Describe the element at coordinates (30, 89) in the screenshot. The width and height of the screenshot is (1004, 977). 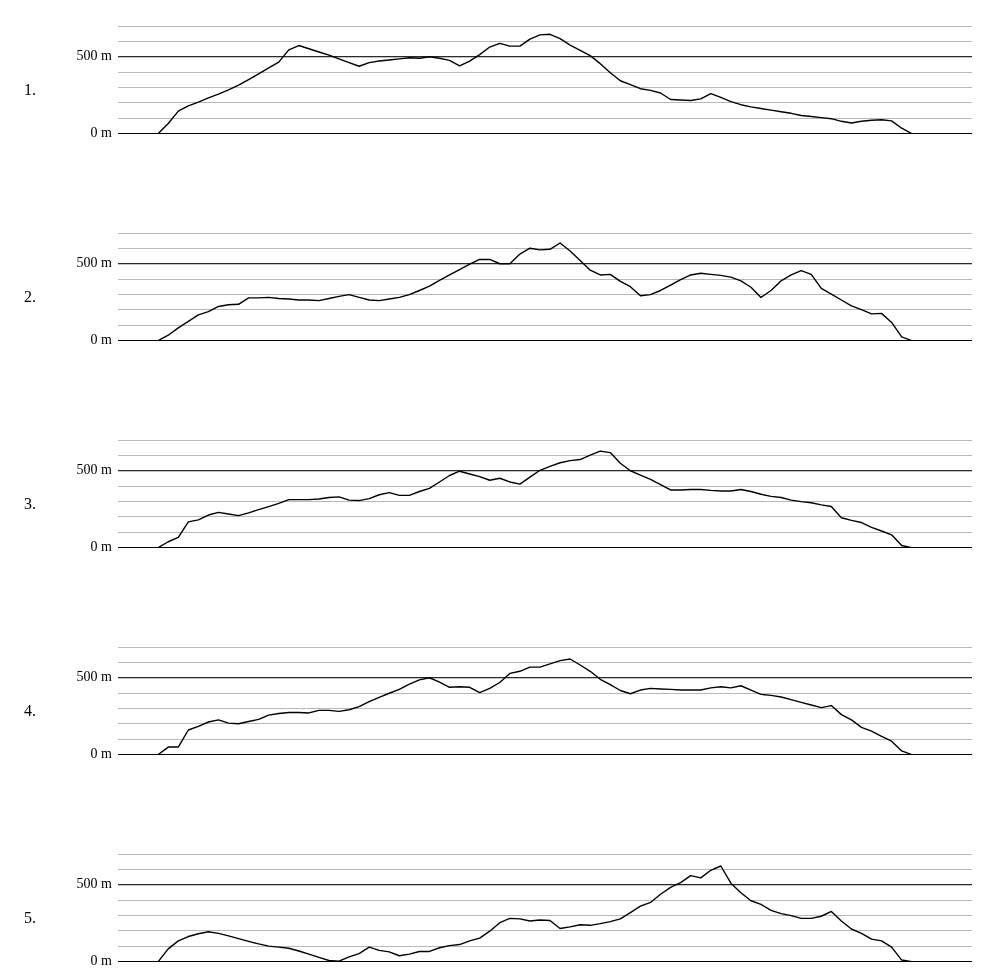
I see `text: 1.` at that location.